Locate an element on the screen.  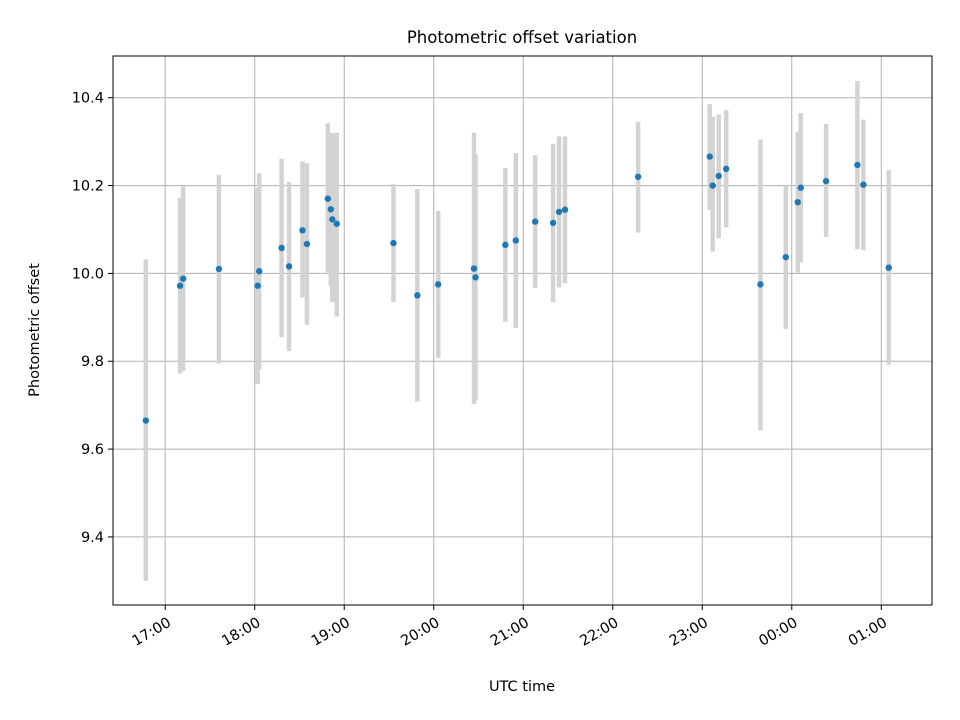
y-axis-label: Photometric offset is located at coordinates (35, 330).